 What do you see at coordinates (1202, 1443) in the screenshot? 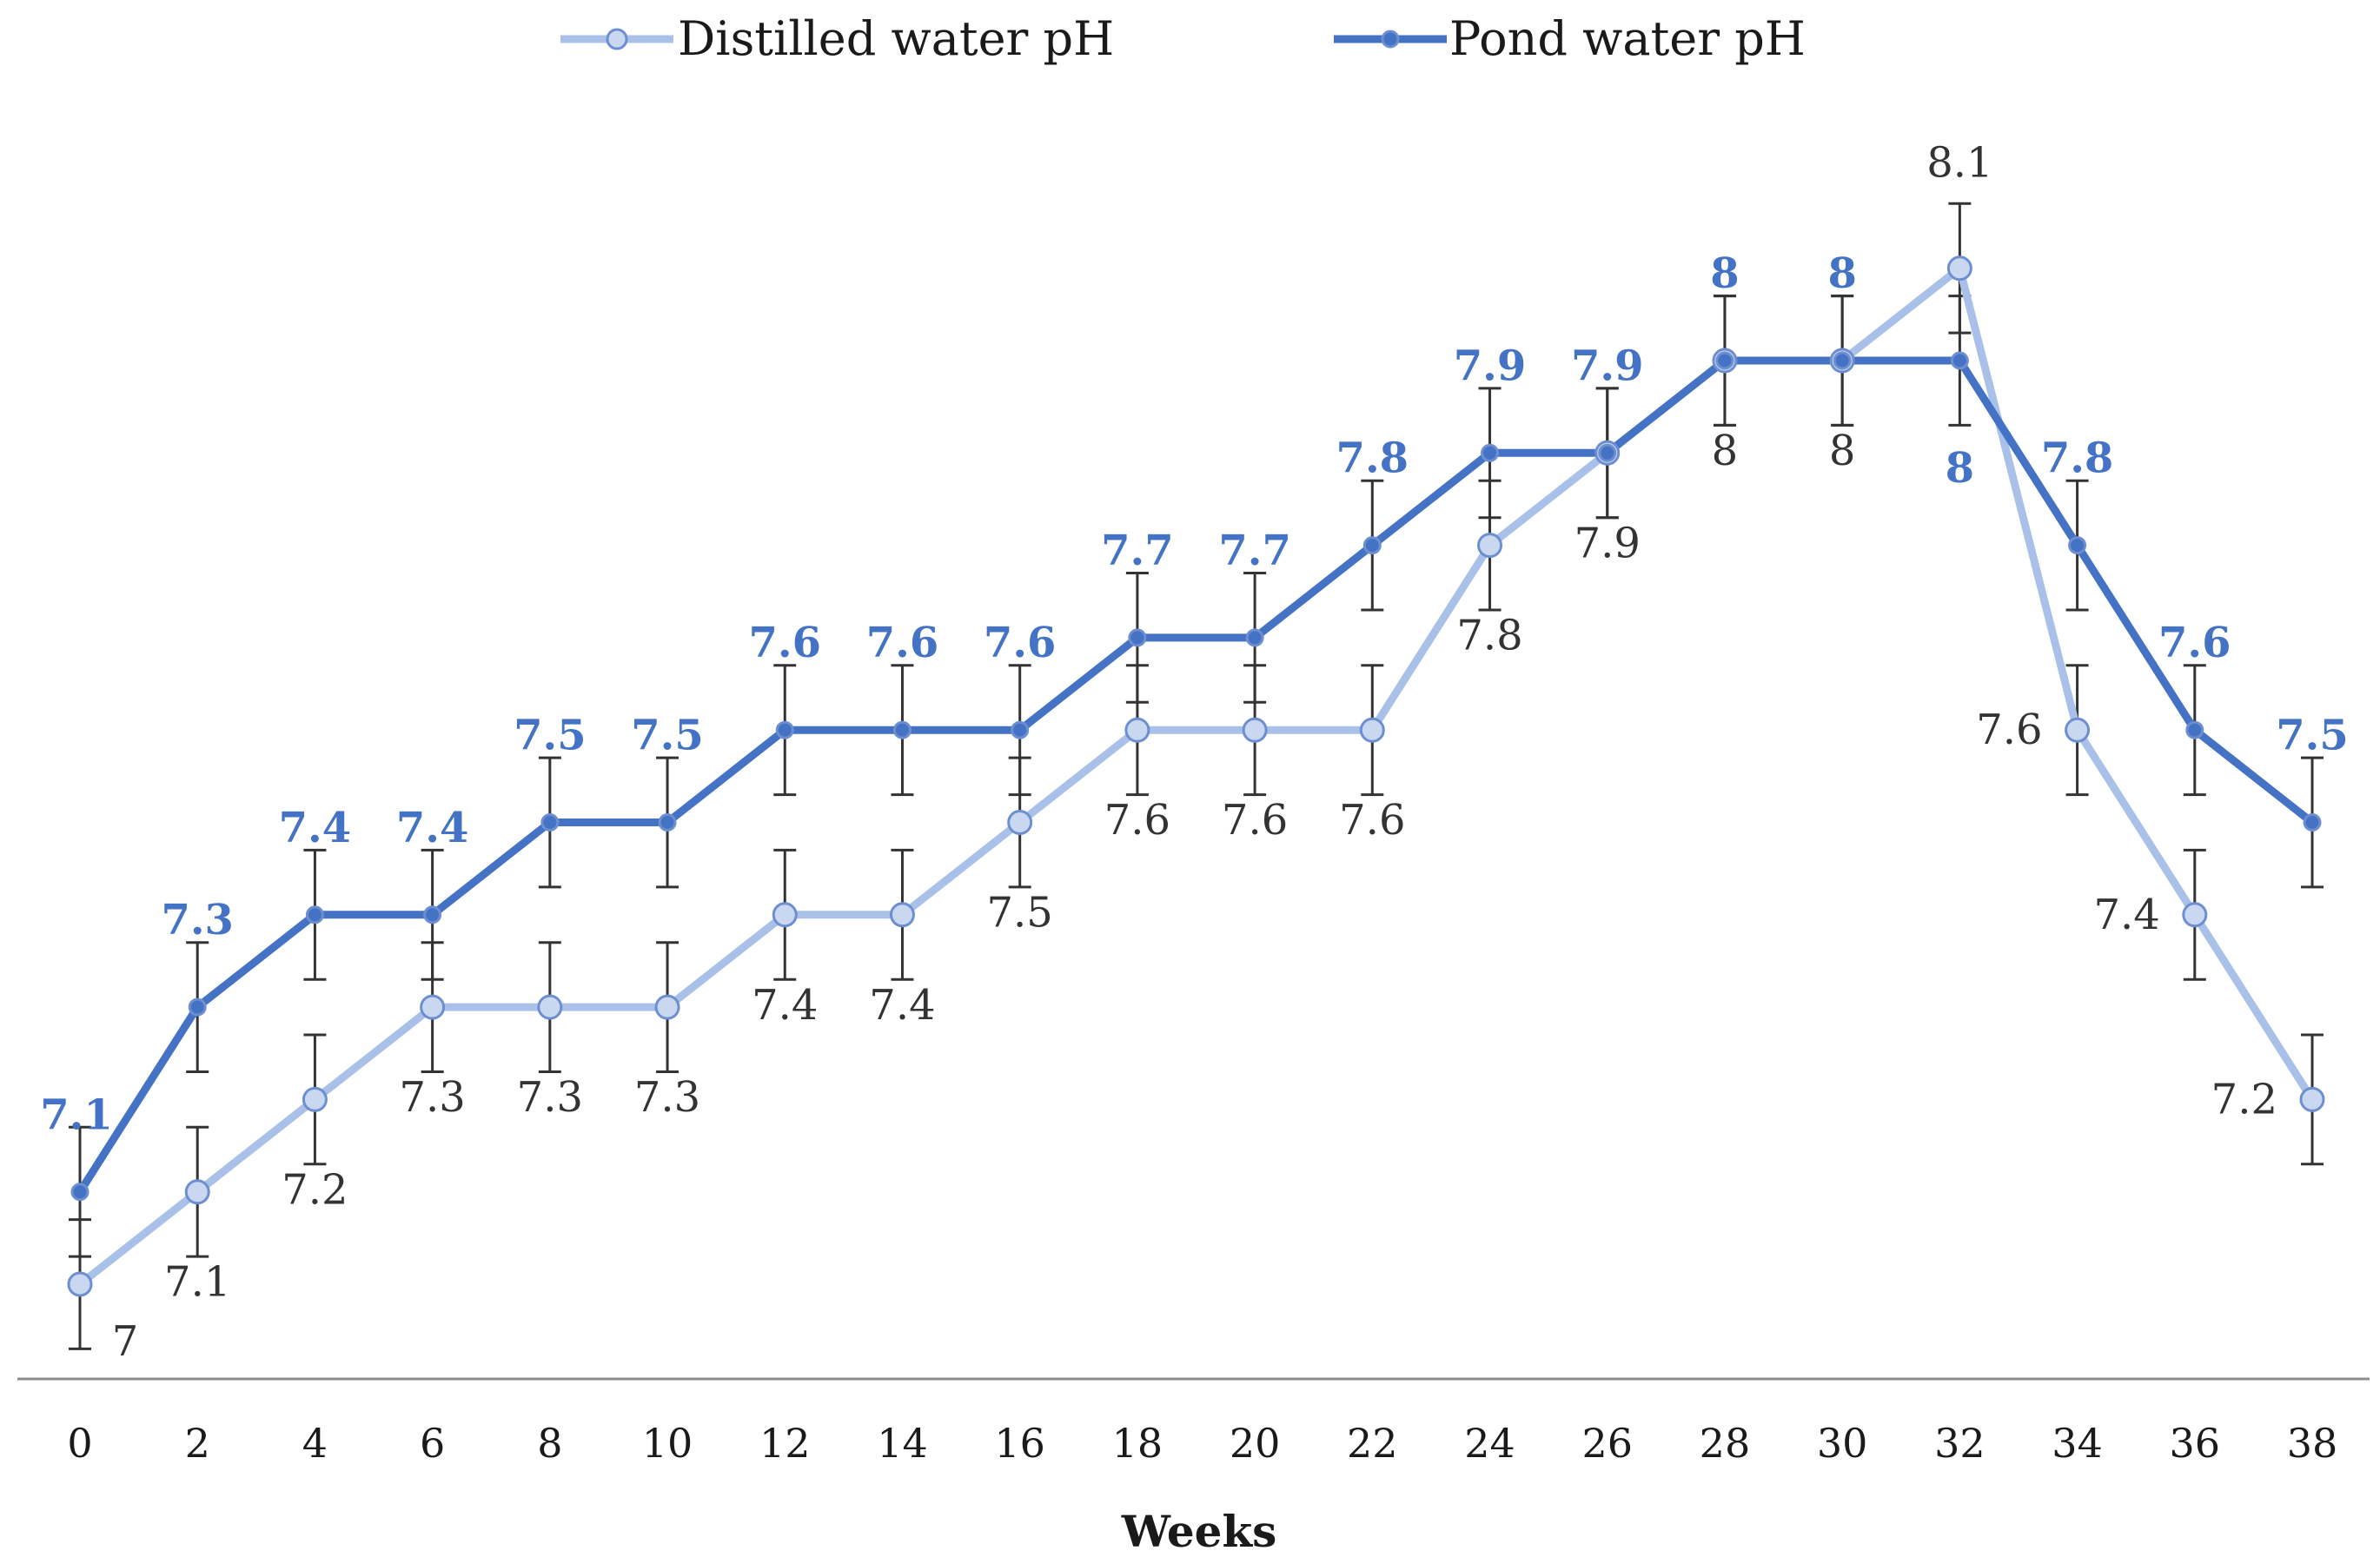
I see `x-tick-labels: 0 2 4 6 8 10 12 14 16 18 20 22 24 26 28 30 32 34 36 38` at bounding box center [1202, 1443].